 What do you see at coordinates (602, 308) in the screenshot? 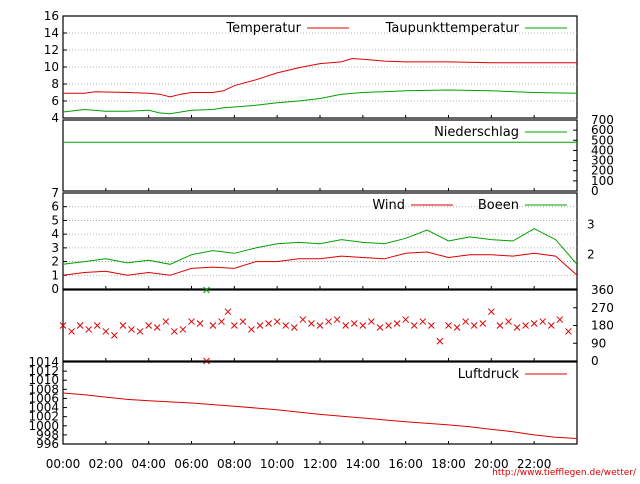
I see `panel-3-y-tick-label: 270` at bounding box center [602, 308].